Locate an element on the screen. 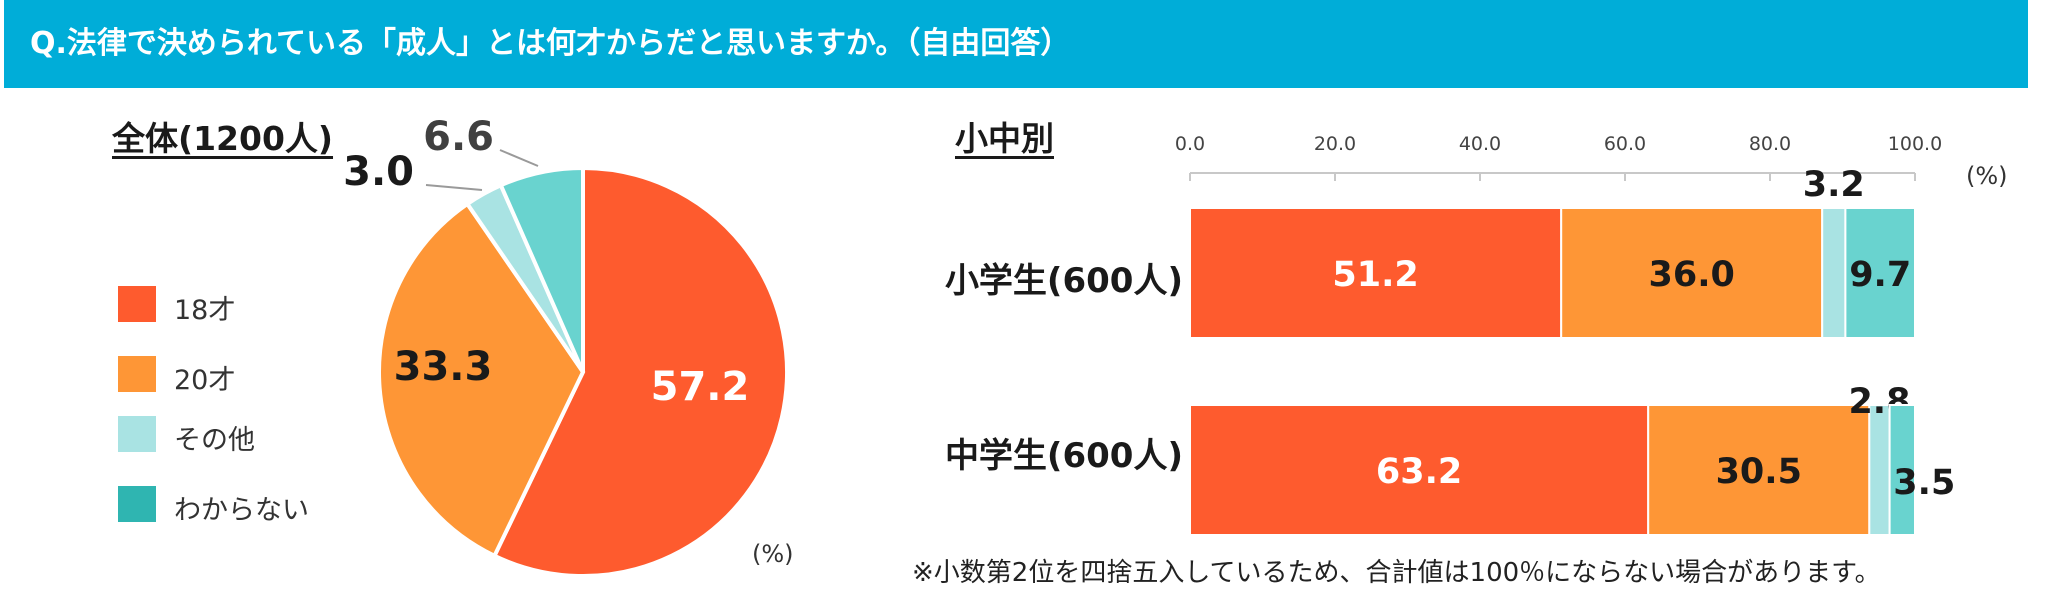 The width and height of the screenshot is (2048, 613). category-label: 中学生(600人) is located at coordinates (1064, 456).